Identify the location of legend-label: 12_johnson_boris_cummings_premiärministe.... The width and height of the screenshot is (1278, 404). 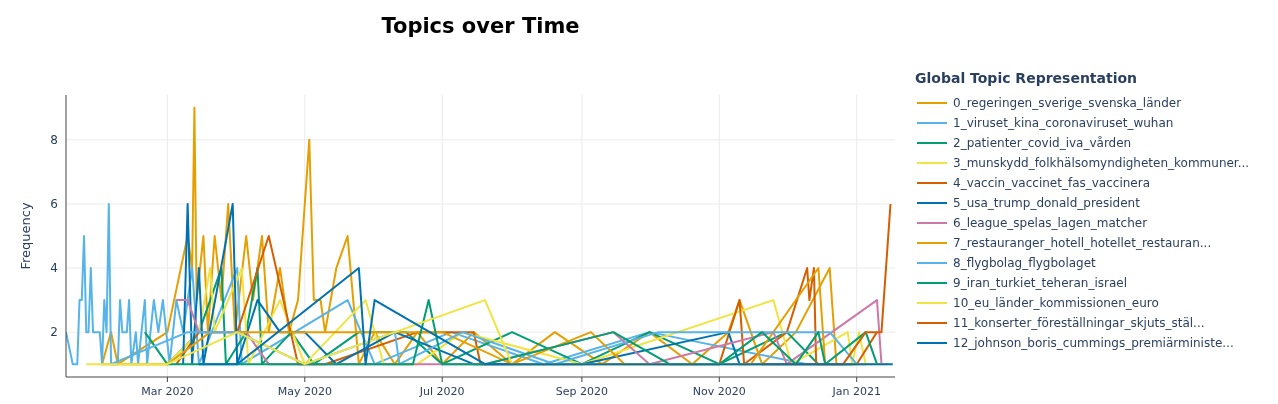
(1093, 343).